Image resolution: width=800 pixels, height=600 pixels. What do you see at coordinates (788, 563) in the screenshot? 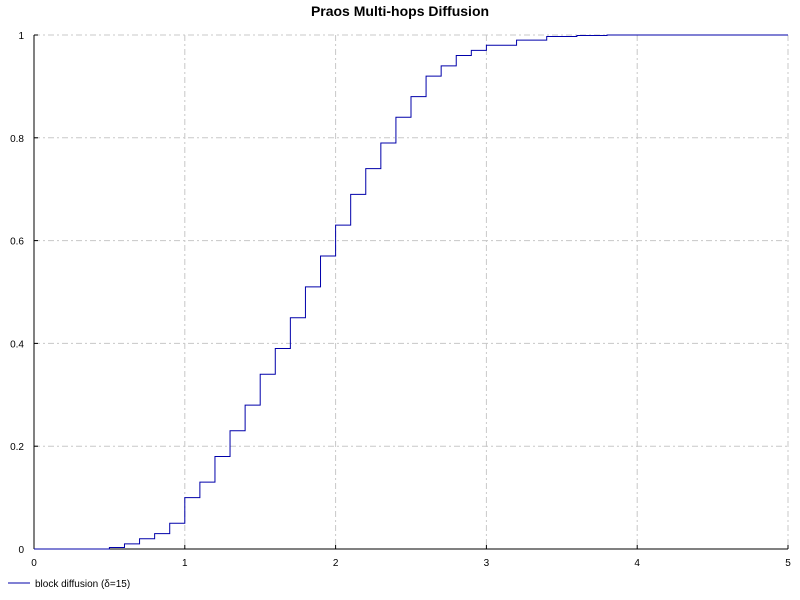
I see `x-tick-label: 5` at bounding box center [788, 563].